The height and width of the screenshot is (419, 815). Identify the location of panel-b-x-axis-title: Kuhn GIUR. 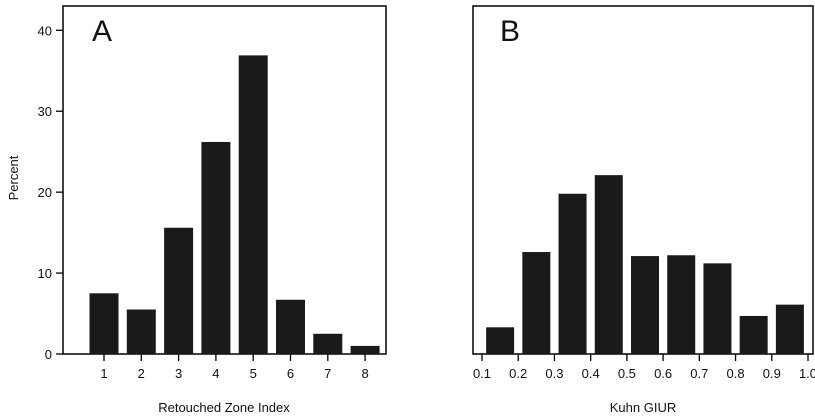
(643, 407).